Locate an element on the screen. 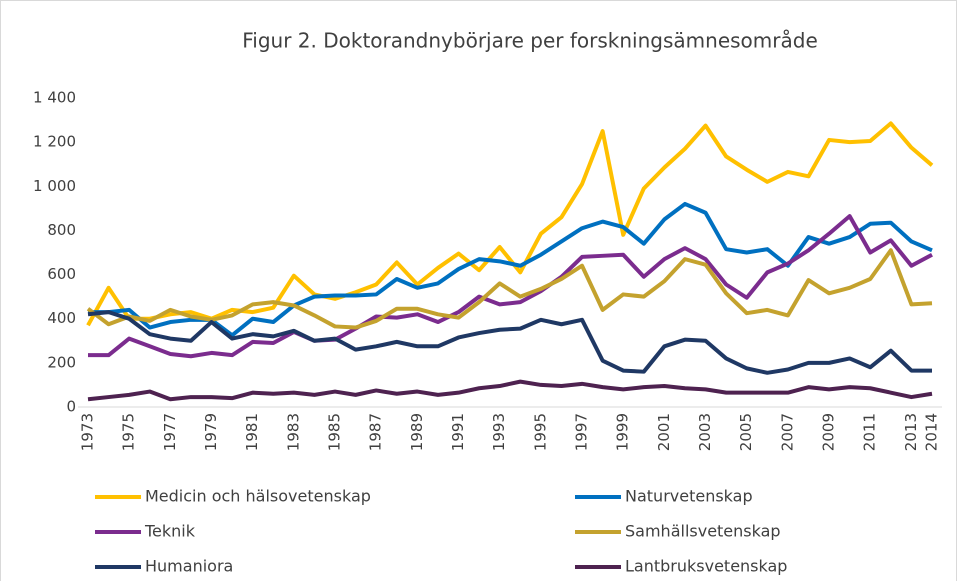  y-tick-label: 0 is located at coordinates (71, 407).